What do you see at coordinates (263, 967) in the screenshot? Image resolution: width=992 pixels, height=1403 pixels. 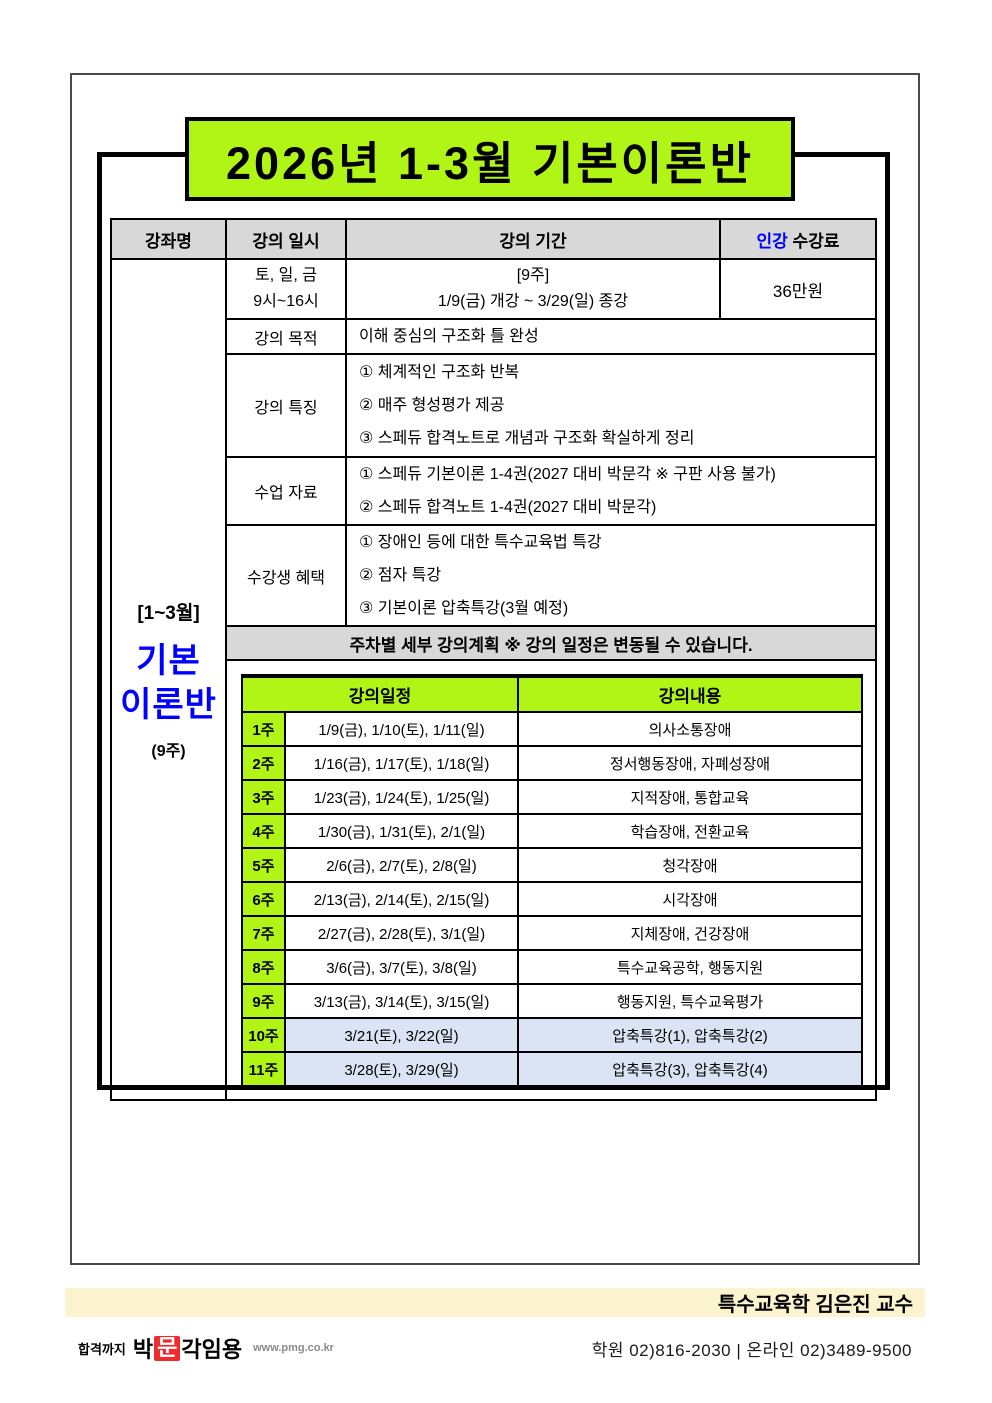 I see `week-number: 8주` at bounding box center [263, 967].